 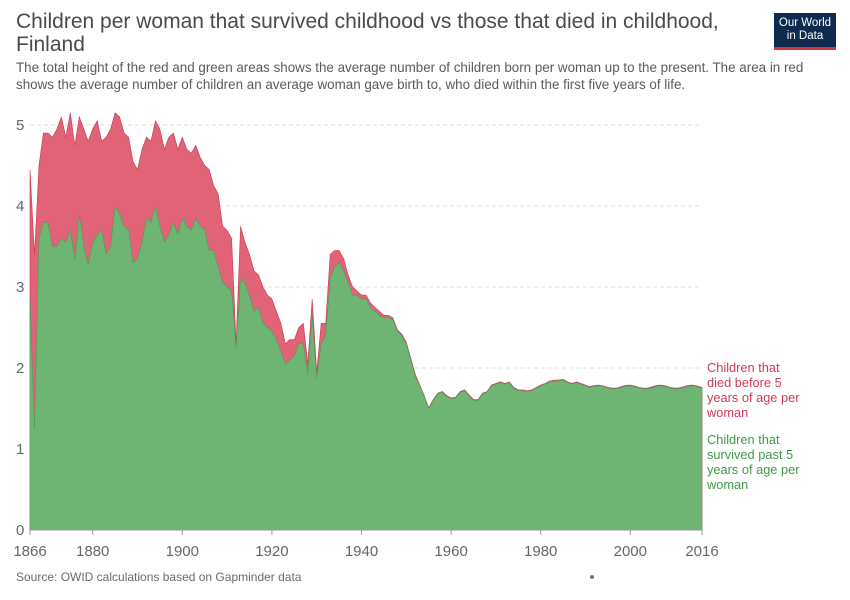 What do you see at coordinates (743, 367) in the screenshot?
I see `legend-died-label: Children that` at bounding box center [743, 367].